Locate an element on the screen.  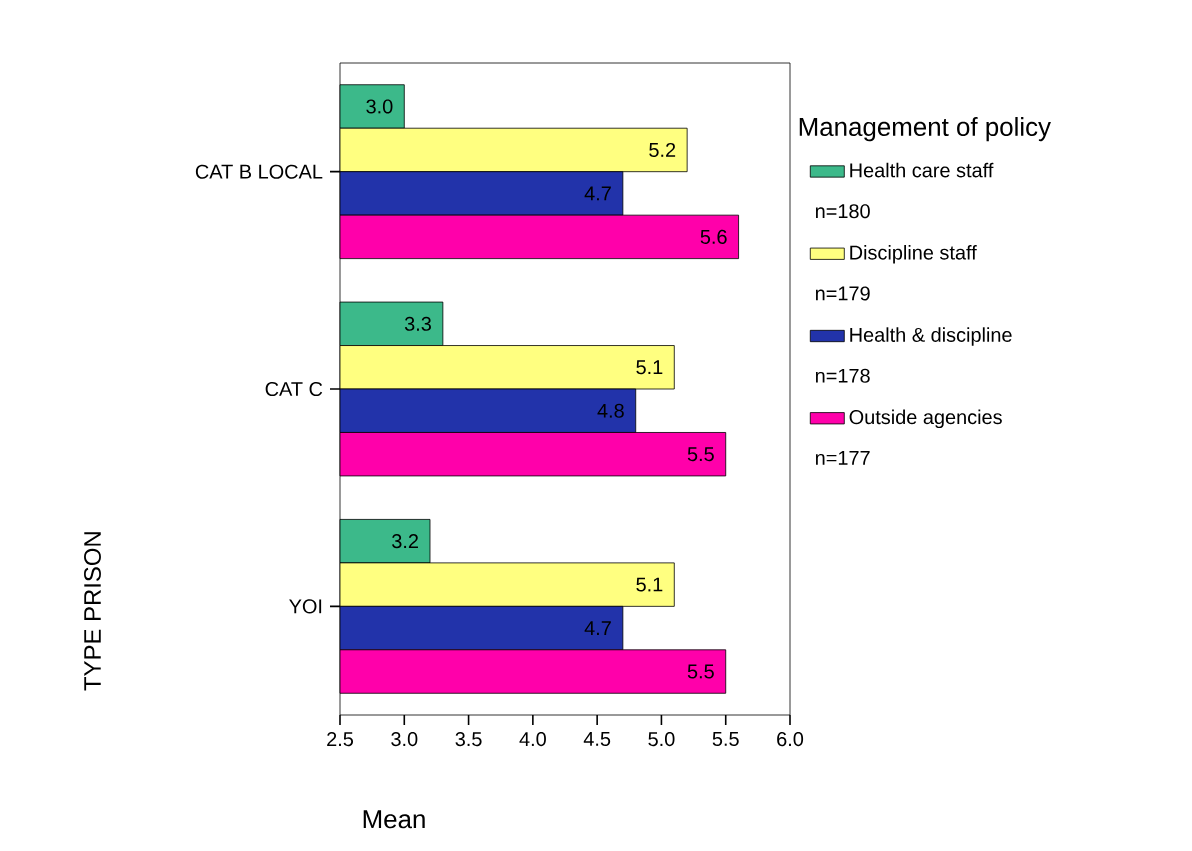
text: n=178 is located at coordinates (842, 375).